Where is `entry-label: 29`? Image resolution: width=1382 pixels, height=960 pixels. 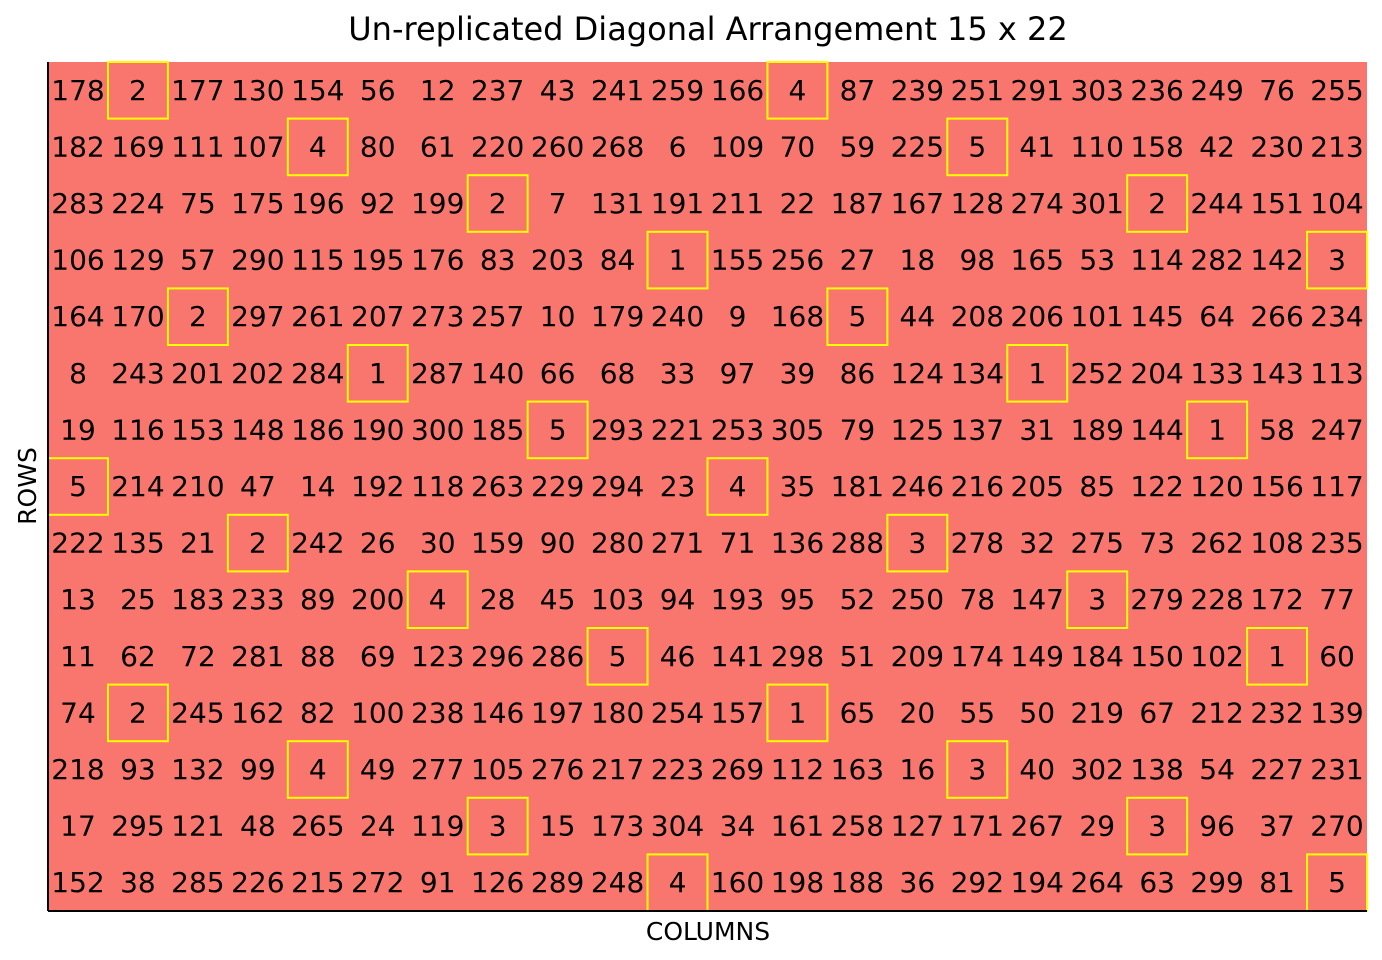
entry-label: 29 is located at coordinates (1097, 826).